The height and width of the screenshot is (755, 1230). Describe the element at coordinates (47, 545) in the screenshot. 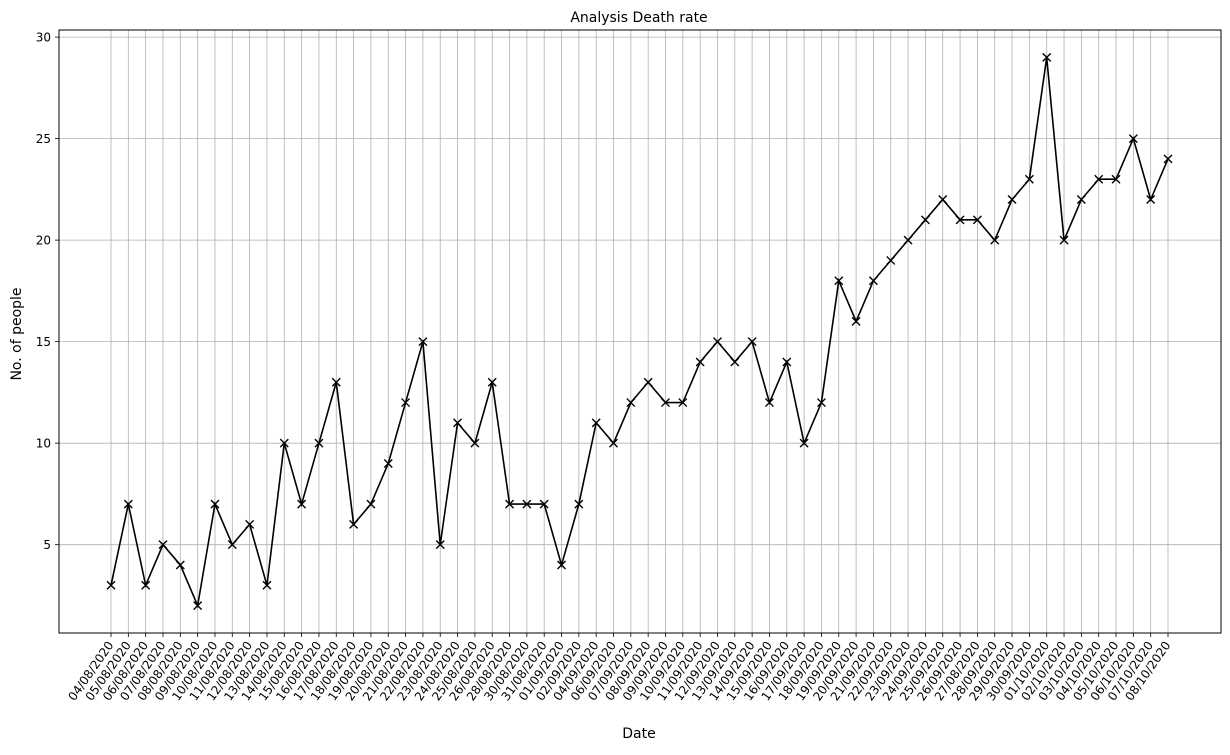

I see `y-tick-label: 5` at that location.